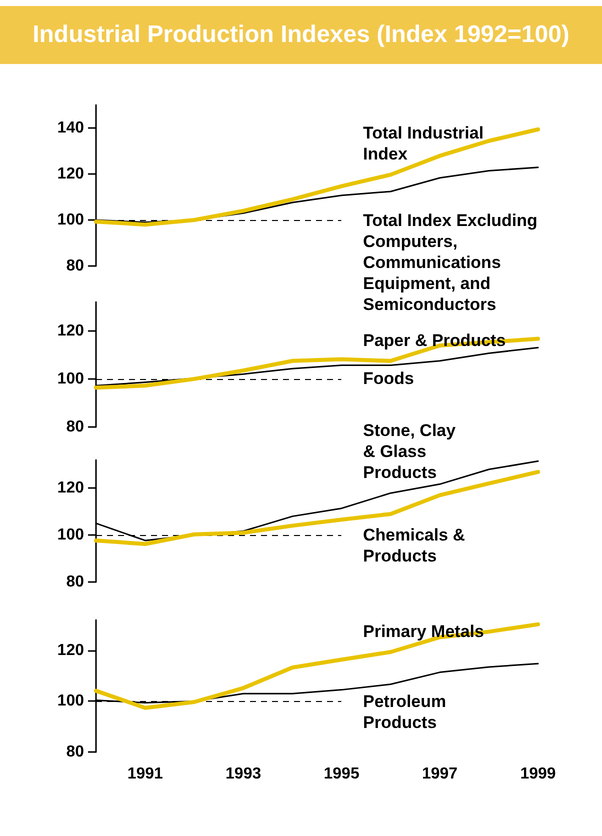 This screenshot has width=602, height=836. Describe the element at coordinates (404, 712) in the screenshot. I see `series-label: Petroleum Products` at that location.